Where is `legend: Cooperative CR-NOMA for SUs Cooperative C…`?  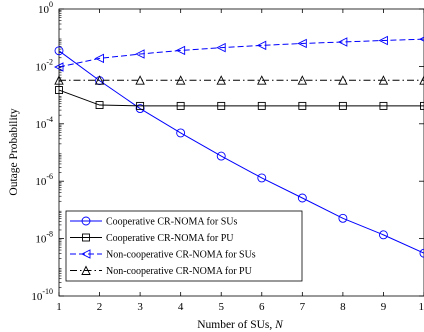 legend: Cooperative CR-NOMA for SUs Cooperative C… is located at coordinates (184, 246).